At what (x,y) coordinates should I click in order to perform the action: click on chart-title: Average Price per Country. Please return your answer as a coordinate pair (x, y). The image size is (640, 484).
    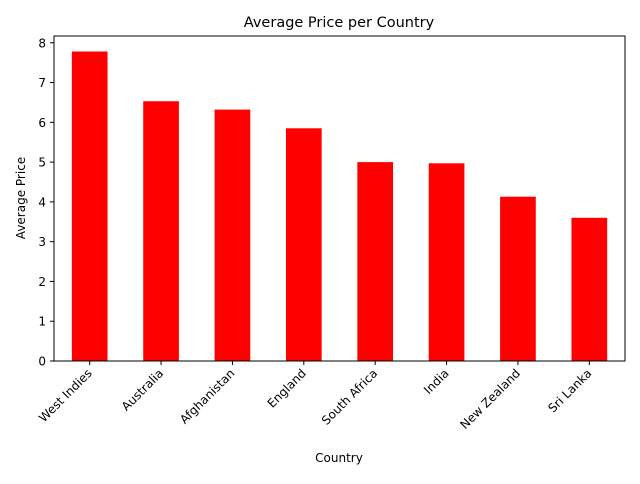
    Looking at the image, I should click on (339, 23).